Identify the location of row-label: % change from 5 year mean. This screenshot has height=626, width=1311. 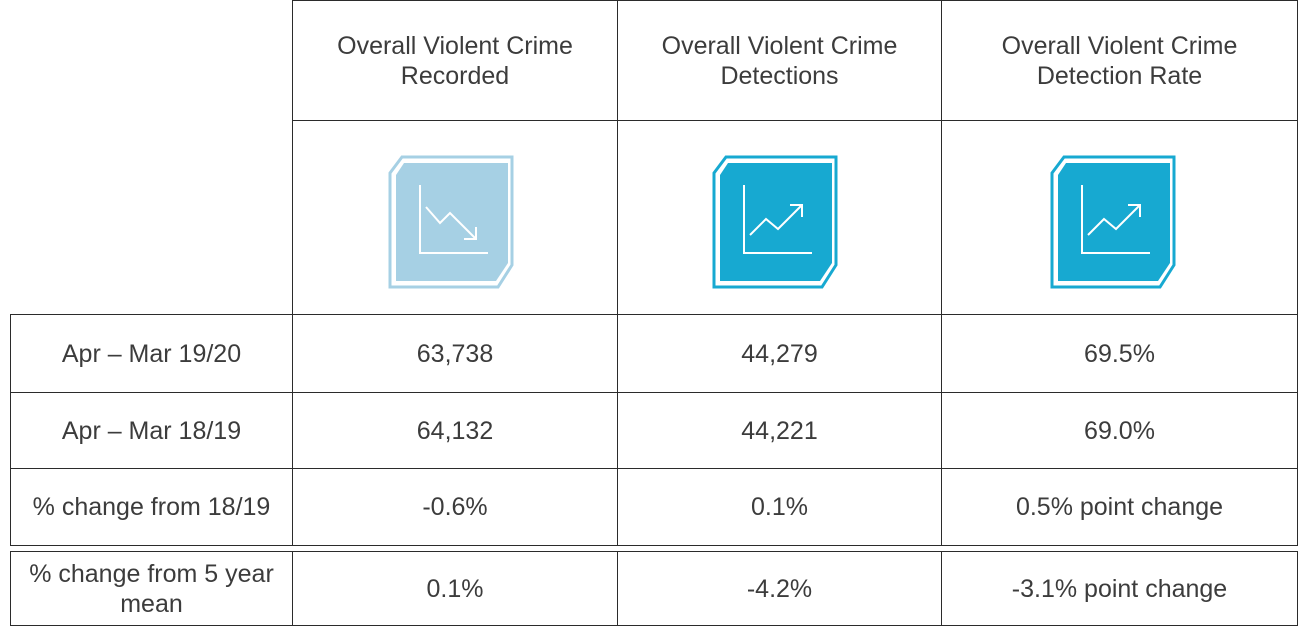
(151, 588).